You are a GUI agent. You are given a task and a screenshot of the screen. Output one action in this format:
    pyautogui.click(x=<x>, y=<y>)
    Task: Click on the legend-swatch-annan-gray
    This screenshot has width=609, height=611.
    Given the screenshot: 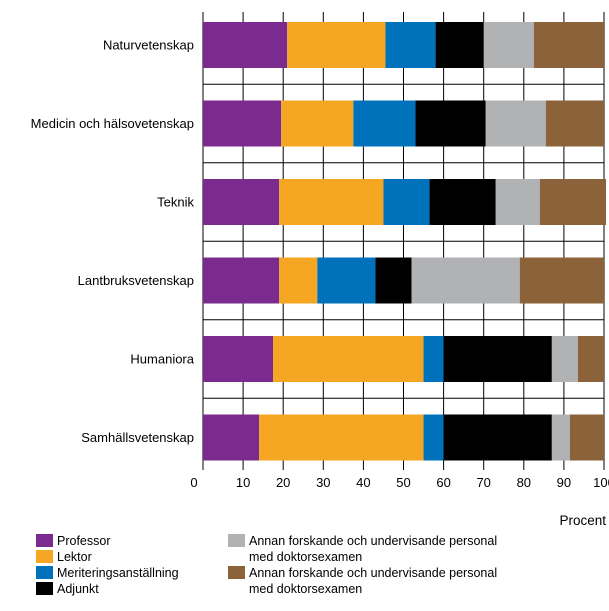 What is the action you would take?
    pyautogui.click(x=236, y=540)
    